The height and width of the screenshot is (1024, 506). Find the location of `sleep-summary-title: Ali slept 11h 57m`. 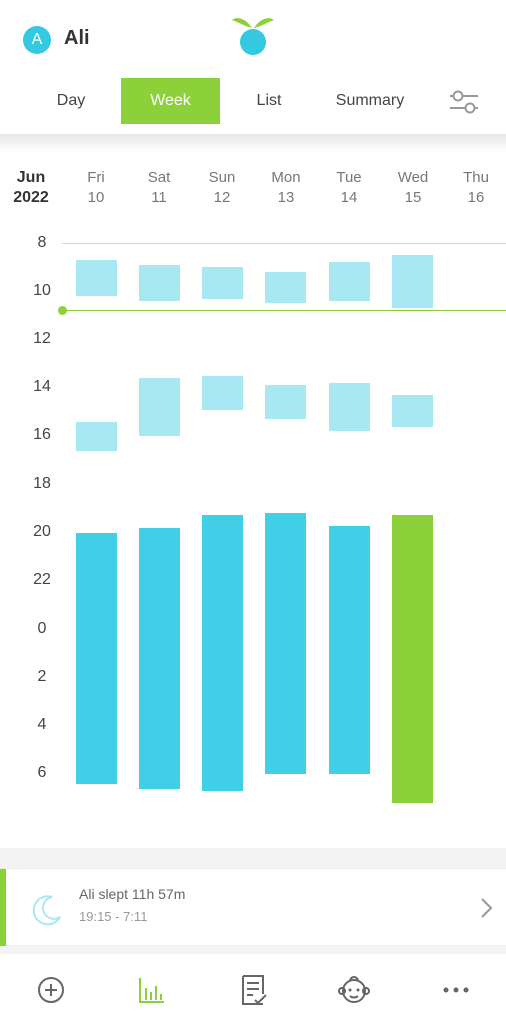

sleep-summary-title: Ali slept 11h 57m is located at coordinates (132, 894).